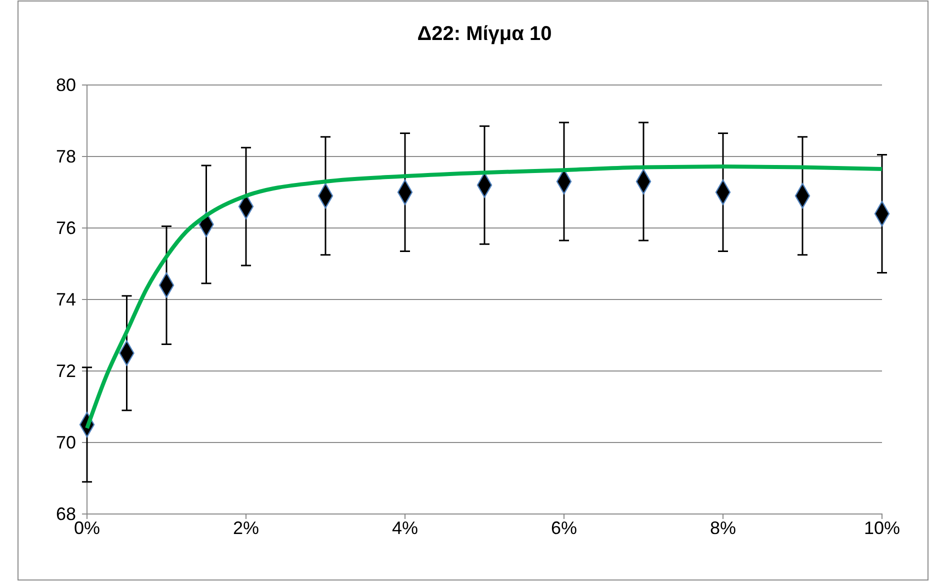 The height and width of the screenshot is (582, 930). I want to click on x-tick-label: 6%, so click(564, 528).